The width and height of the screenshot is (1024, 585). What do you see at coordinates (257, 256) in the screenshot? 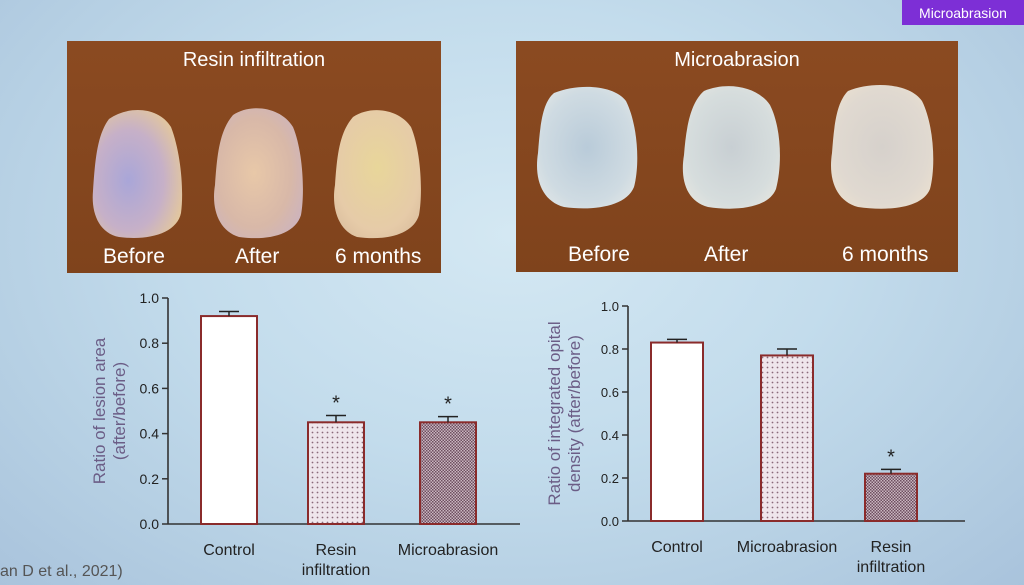
I see `caption-after-resin: After` at bounding box center [257, 256].